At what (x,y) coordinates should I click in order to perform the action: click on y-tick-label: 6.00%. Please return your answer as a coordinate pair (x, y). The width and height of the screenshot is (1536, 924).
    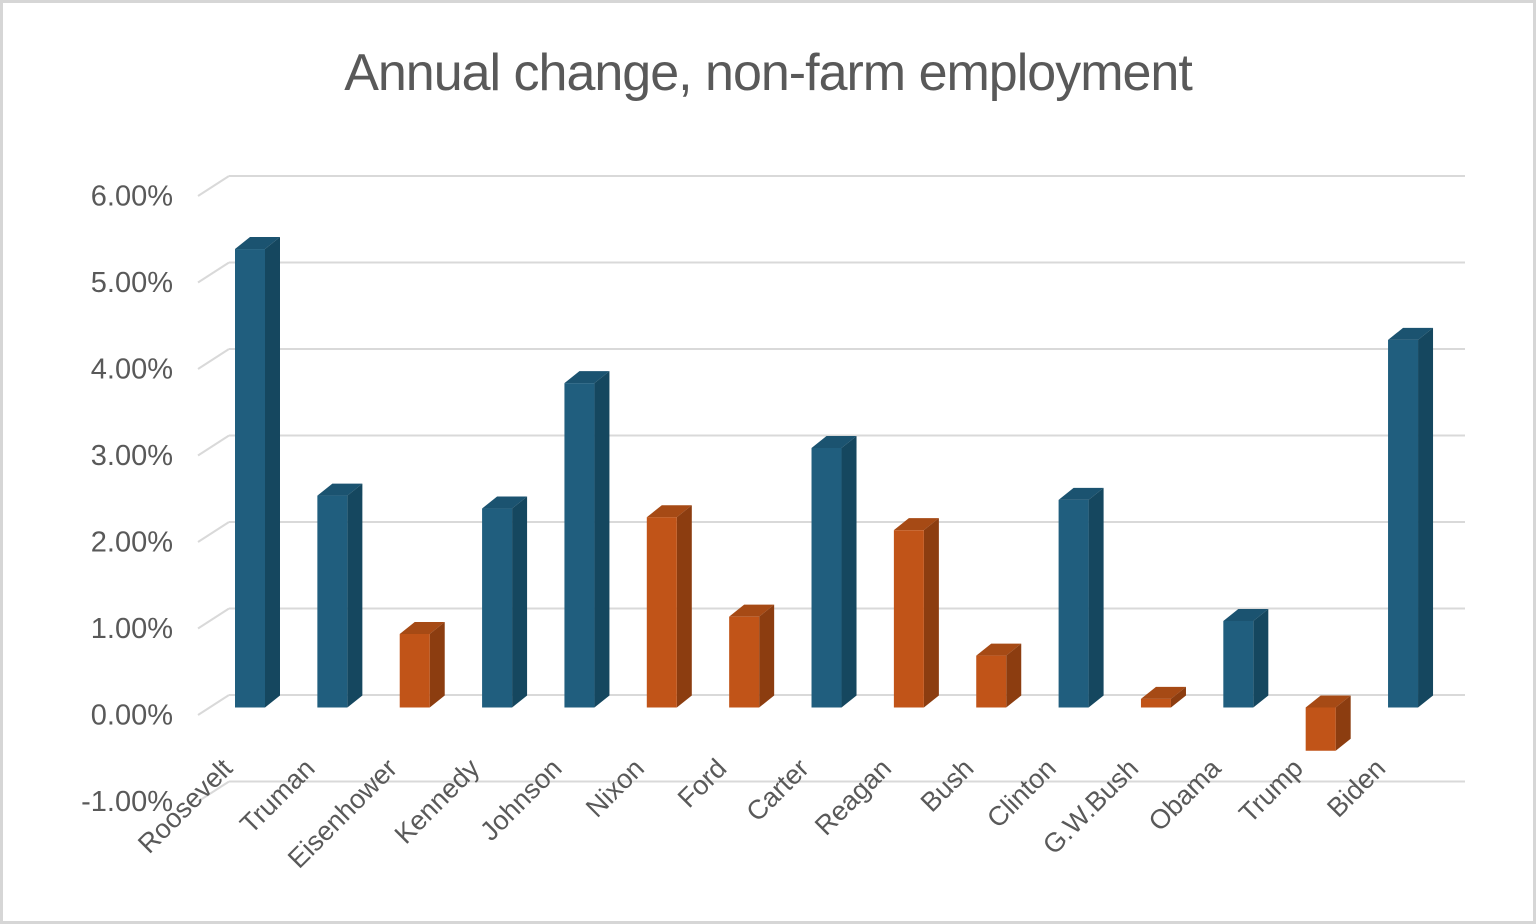
    Looking at the image, I should click on (132, 197).